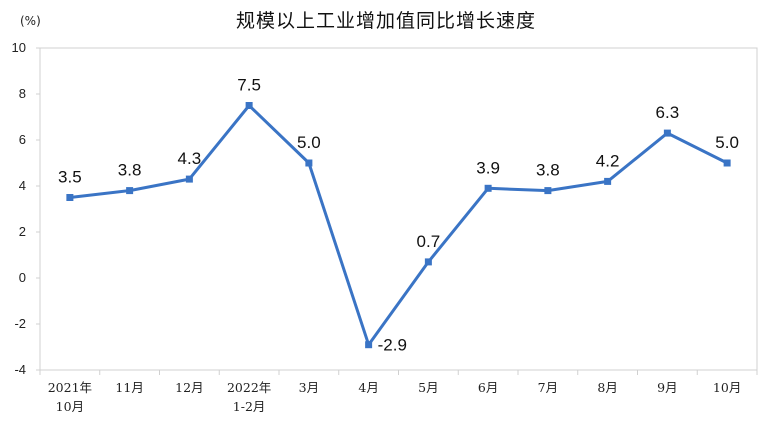 This screenshot has width=772, height=426. What do you see at coordinates (22, 277) in the screenshot?
I see `y-tick-label: 0` at bounding box center [22, 277].